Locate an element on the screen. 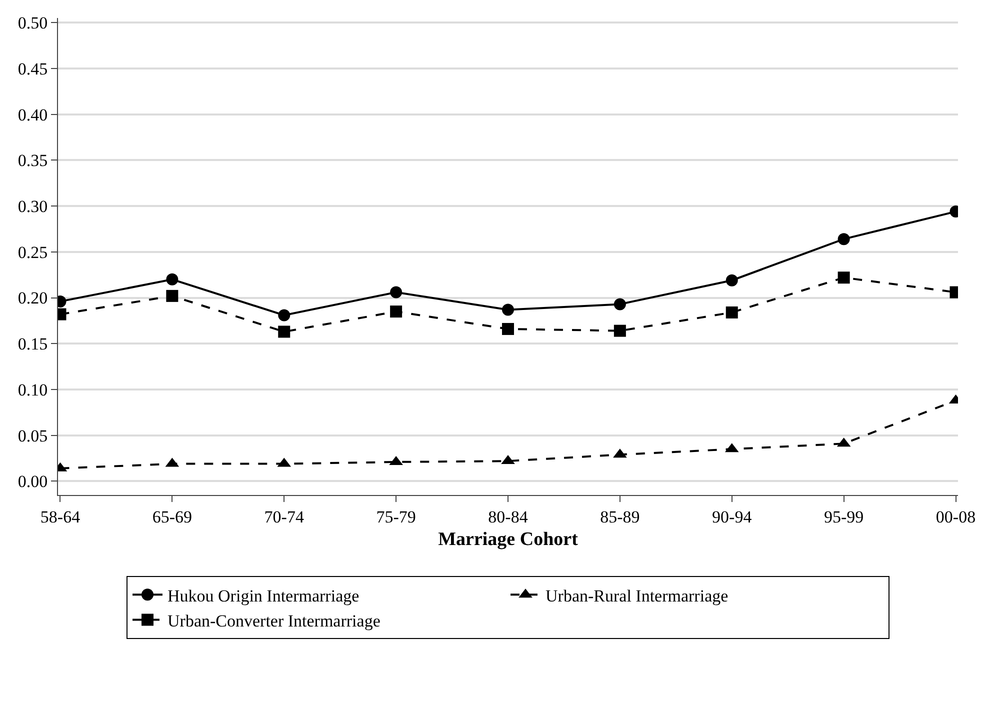 The width and height of the screenshot is (988, 712). legend-label: Urban-Rural Intermarriage is located at coordinates (637, 596).